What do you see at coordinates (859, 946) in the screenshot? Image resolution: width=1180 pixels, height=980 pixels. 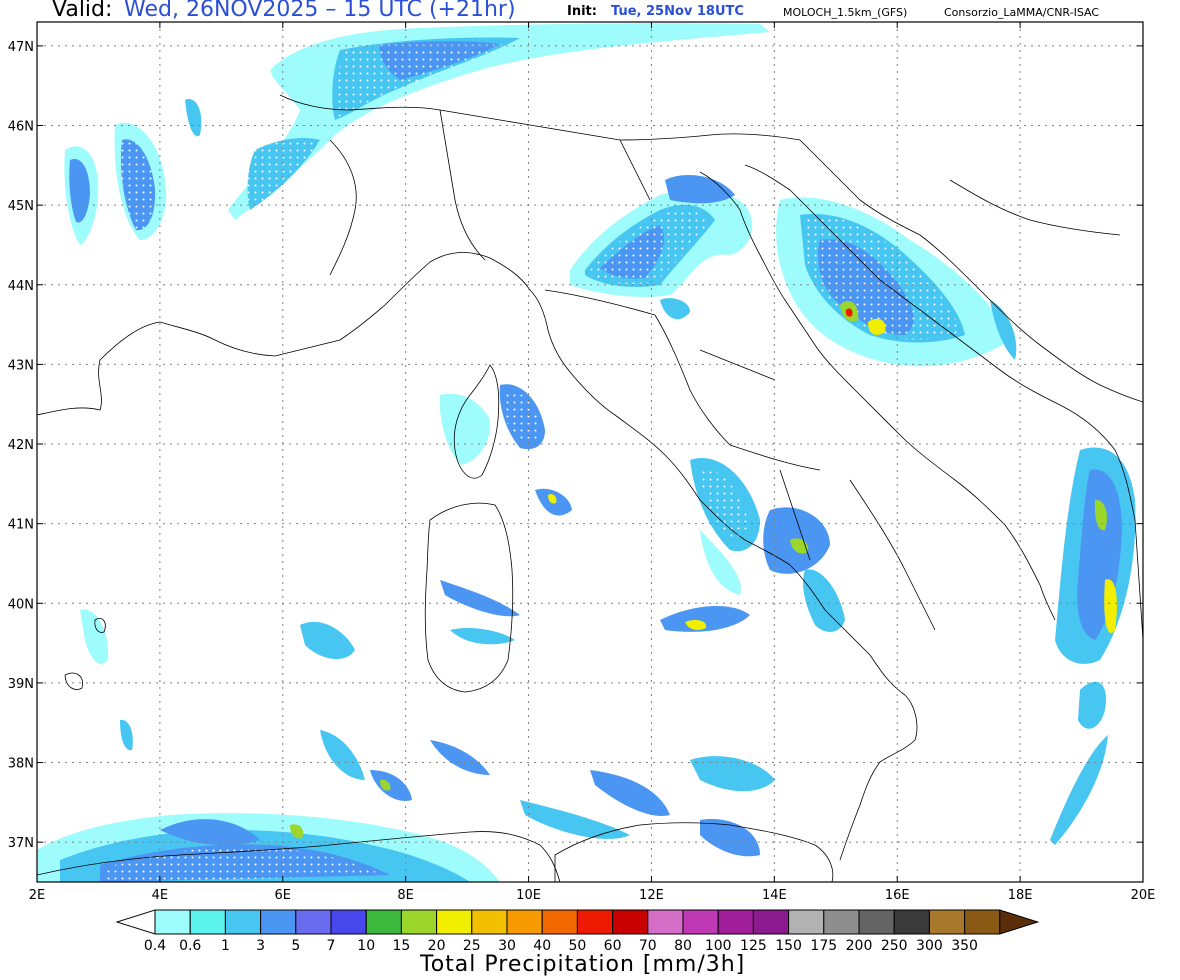 I see `colorbar-label: 200` at bounding box center [859, 946].